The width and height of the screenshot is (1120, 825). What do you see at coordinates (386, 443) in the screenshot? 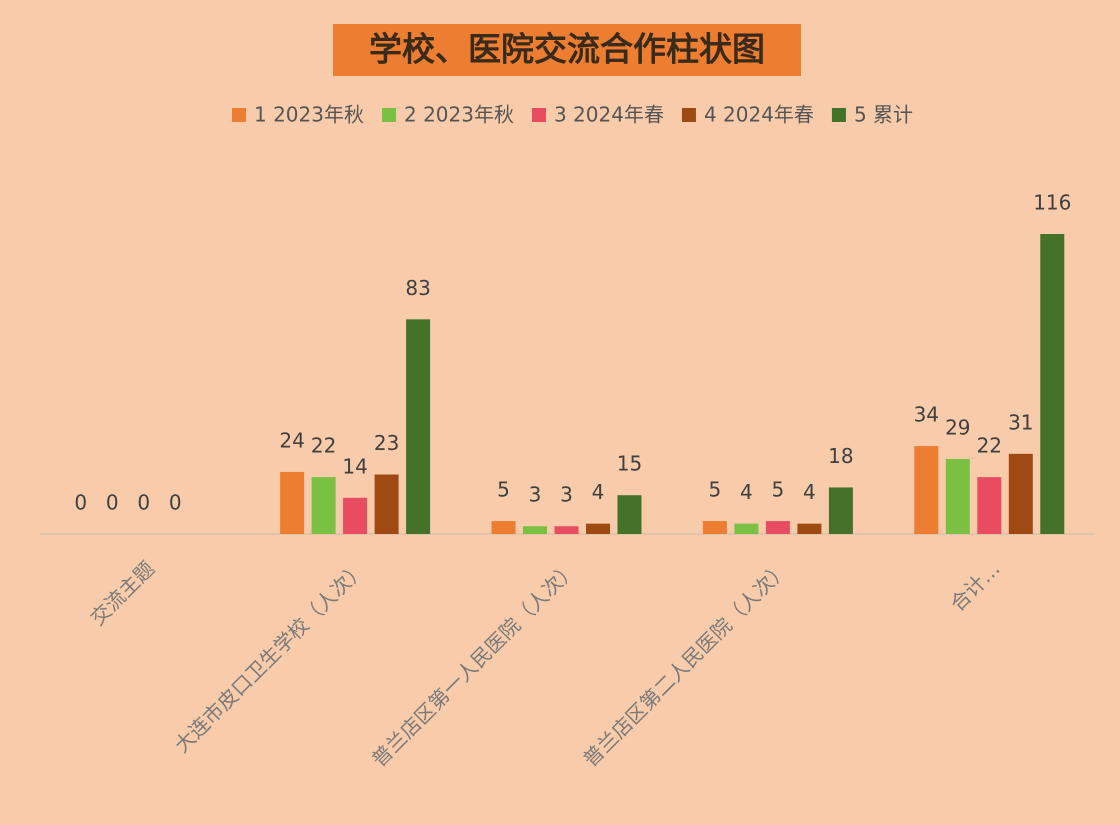
I see `data-label: 23` at bounding box center [386, 443].